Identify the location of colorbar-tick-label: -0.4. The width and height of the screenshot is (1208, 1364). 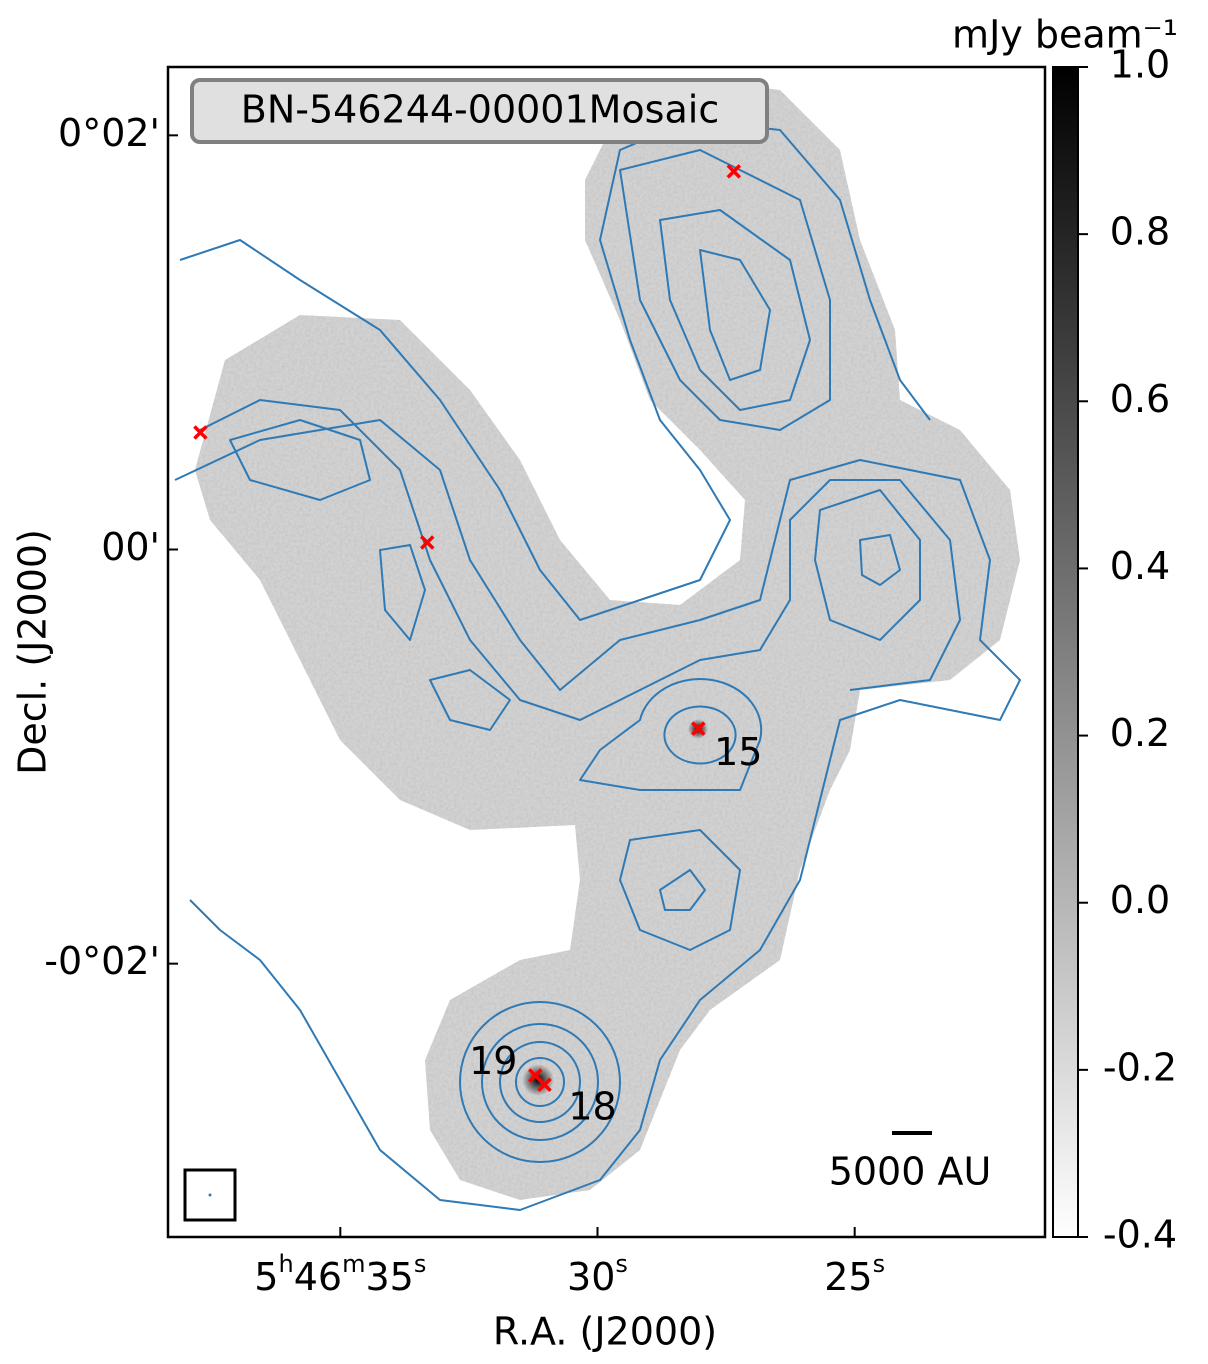
(1140, 1235).